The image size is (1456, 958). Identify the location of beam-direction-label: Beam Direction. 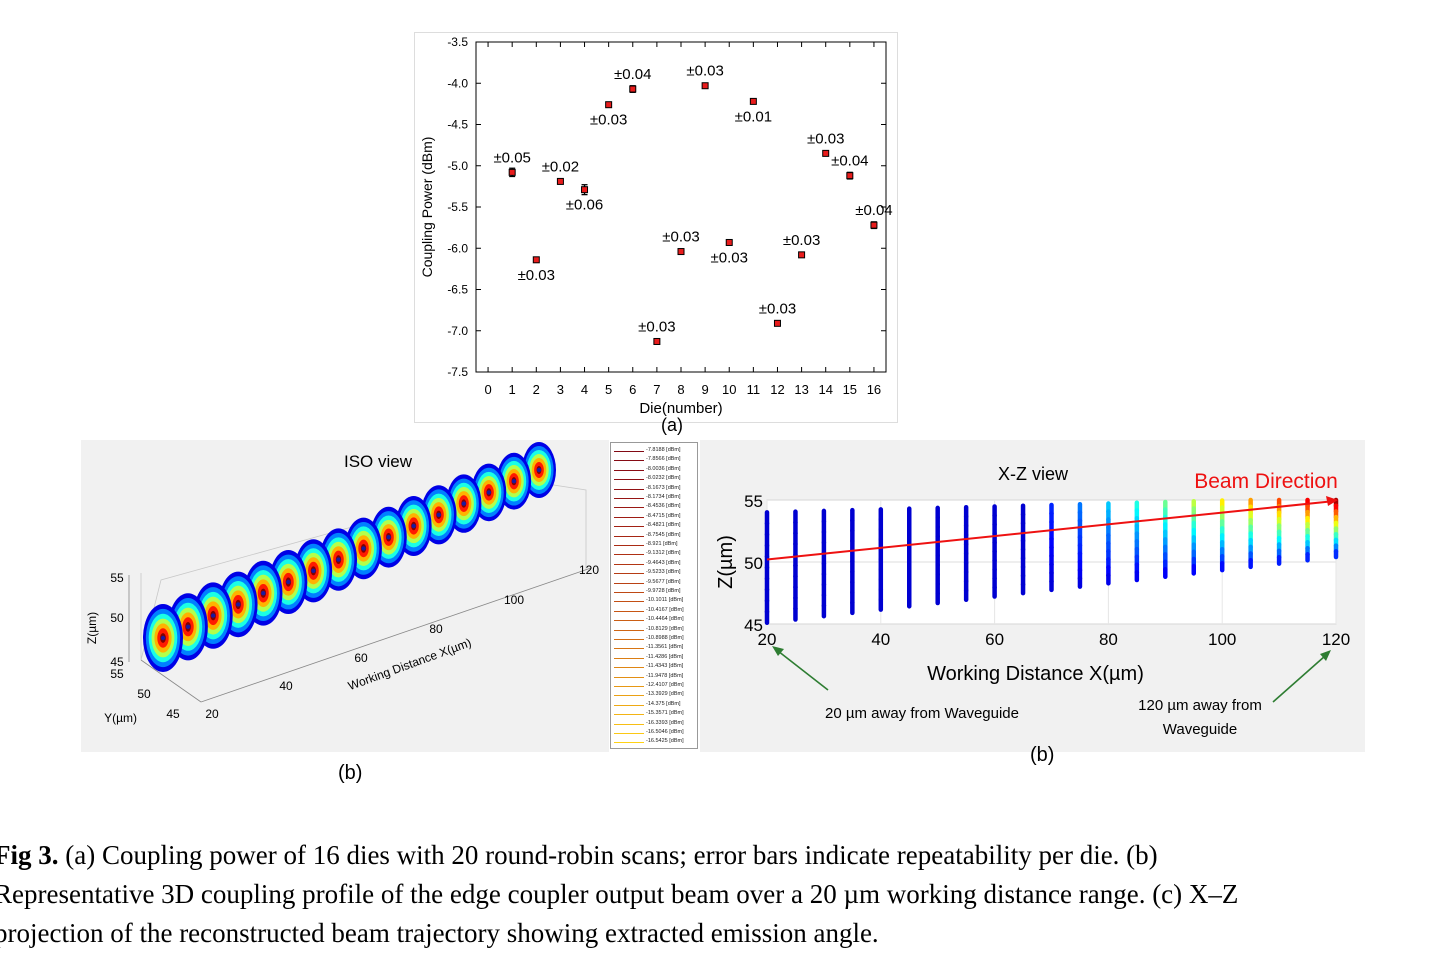
(1266, 481).